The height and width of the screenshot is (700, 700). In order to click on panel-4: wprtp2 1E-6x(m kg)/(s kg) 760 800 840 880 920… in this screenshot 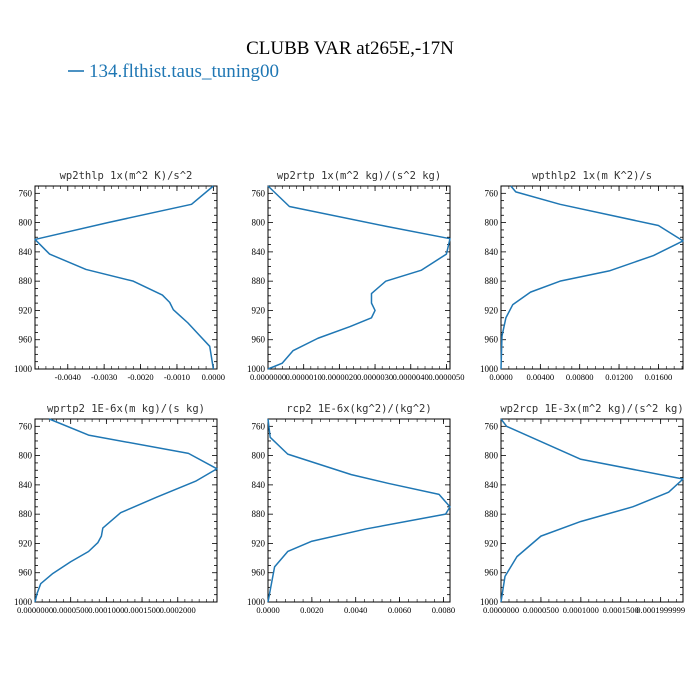, I will do `click(116, 509)`.